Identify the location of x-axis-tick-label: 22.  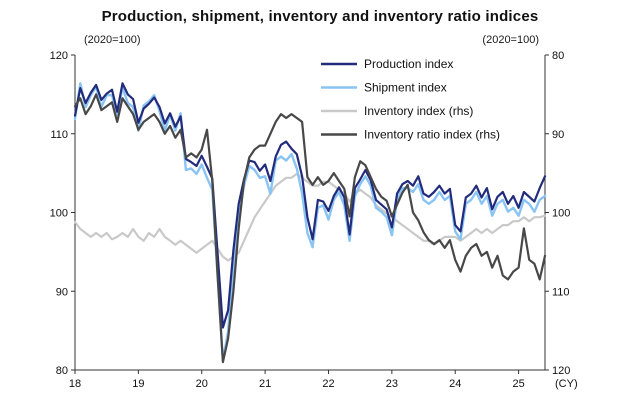
(328, 384).